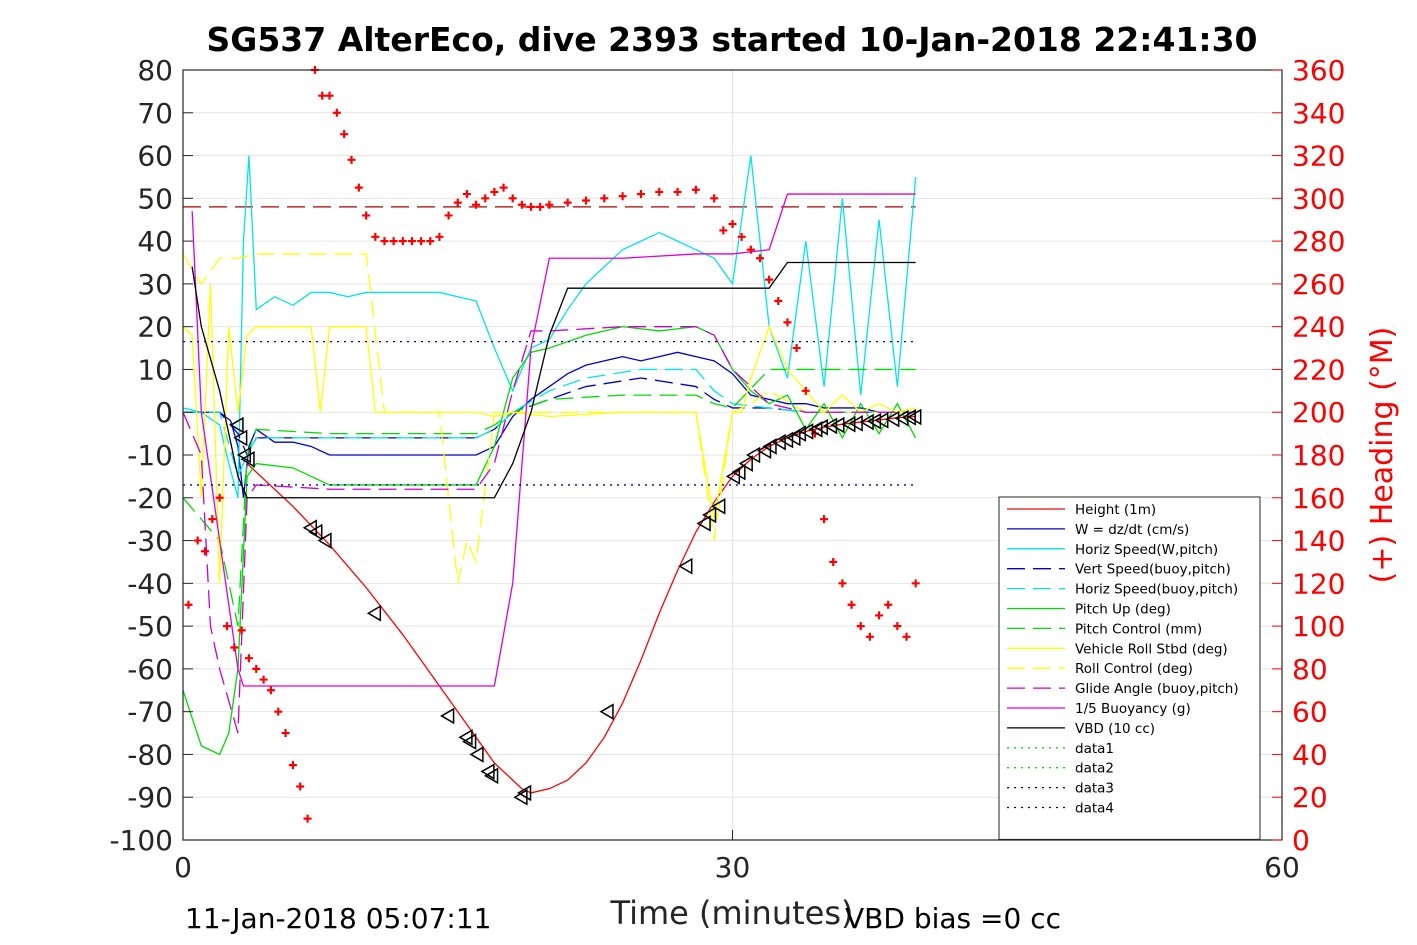 This screenshot has width=1417, height=945. I want to click on y2-tick-label: 320, so click(1318, 156).